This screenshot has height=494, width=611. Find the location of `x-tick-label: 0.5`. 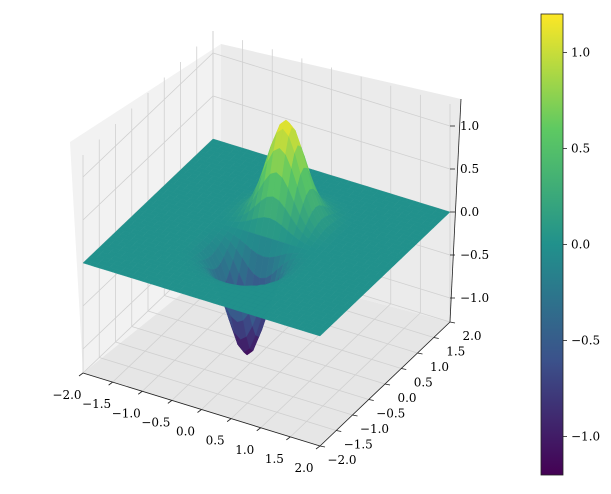

x-tick-label: 0.5 is located at coordinates (215, 441).